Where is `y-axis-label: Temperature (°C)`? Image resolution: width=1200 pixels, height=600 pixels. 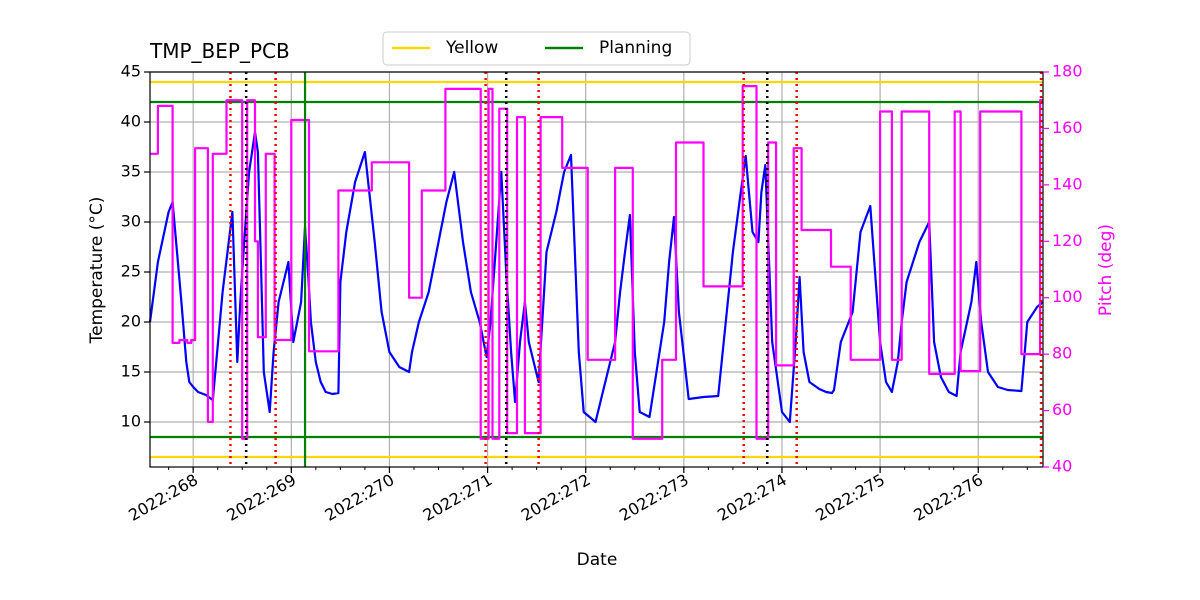
y-axis-label: Temperature (°C) is located at coordinates (97, 271).